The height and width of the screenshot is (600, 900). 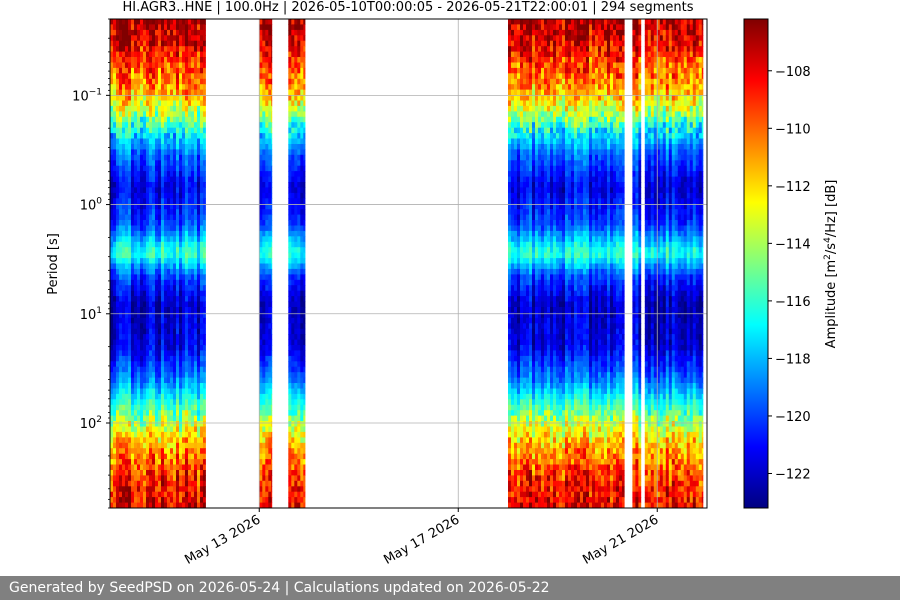 I want to click on x-axis: May 13 2026 May 17 2026 May 21 2026, so click(x=421, y=538).